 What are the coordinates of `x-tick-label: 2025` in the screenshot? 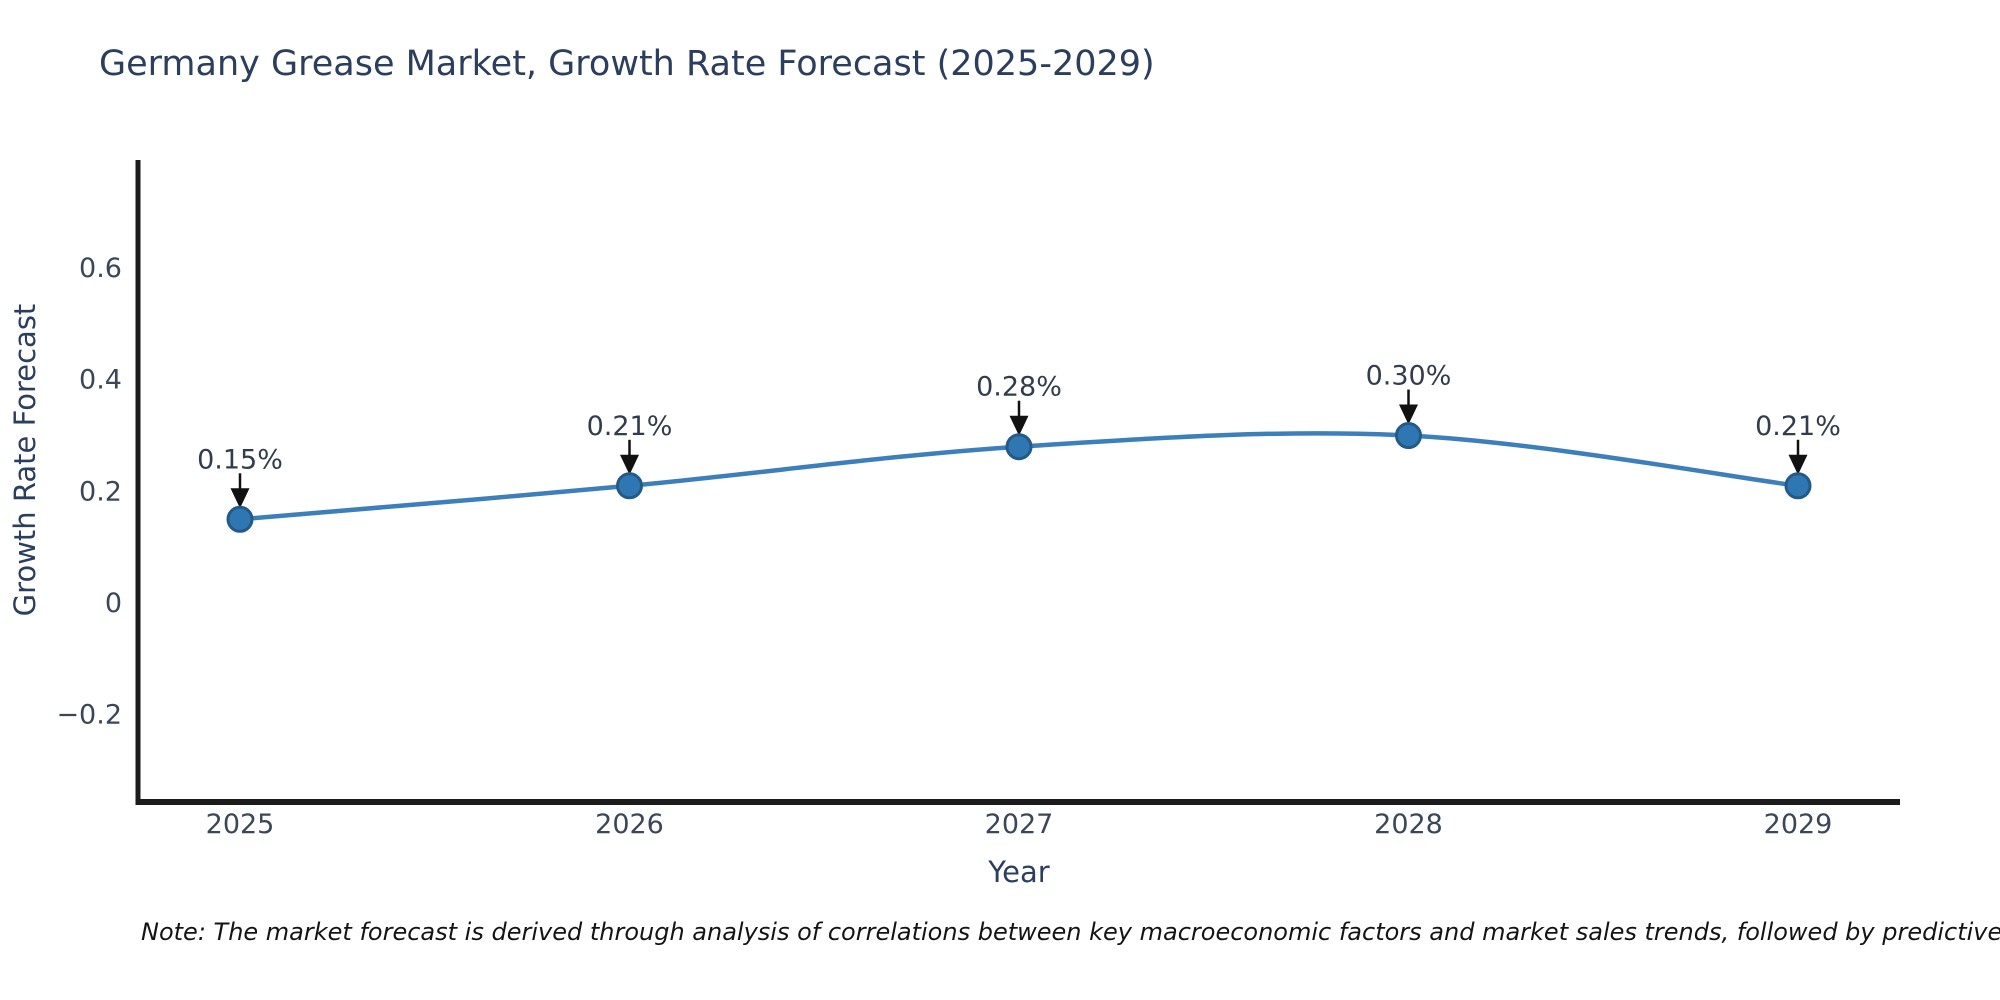 It's located at (240, 824).